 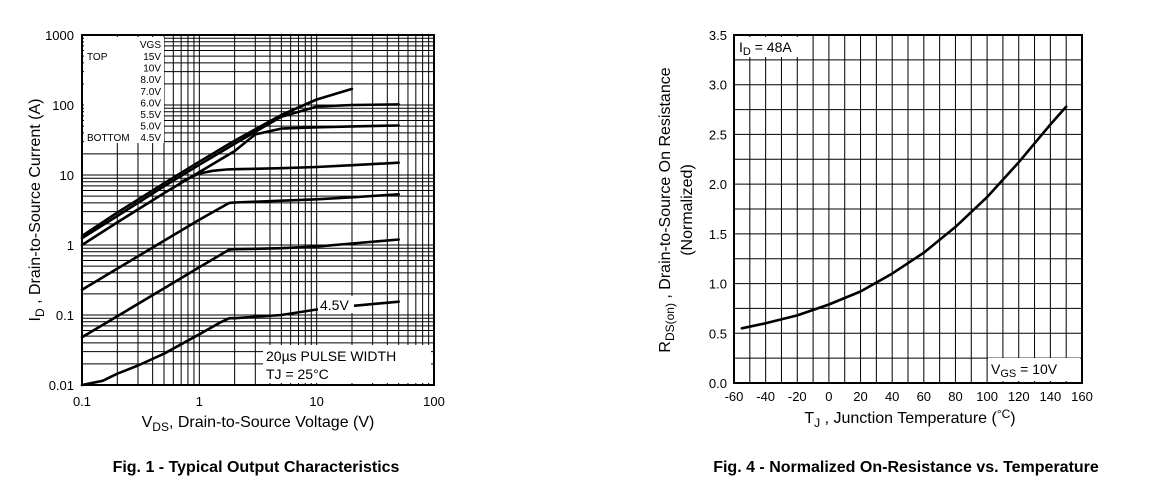 What do you see at coordinates (150, 80) in the screenshot?
I see `legend-entry: 8.0V` at bounding box center [150, 80].